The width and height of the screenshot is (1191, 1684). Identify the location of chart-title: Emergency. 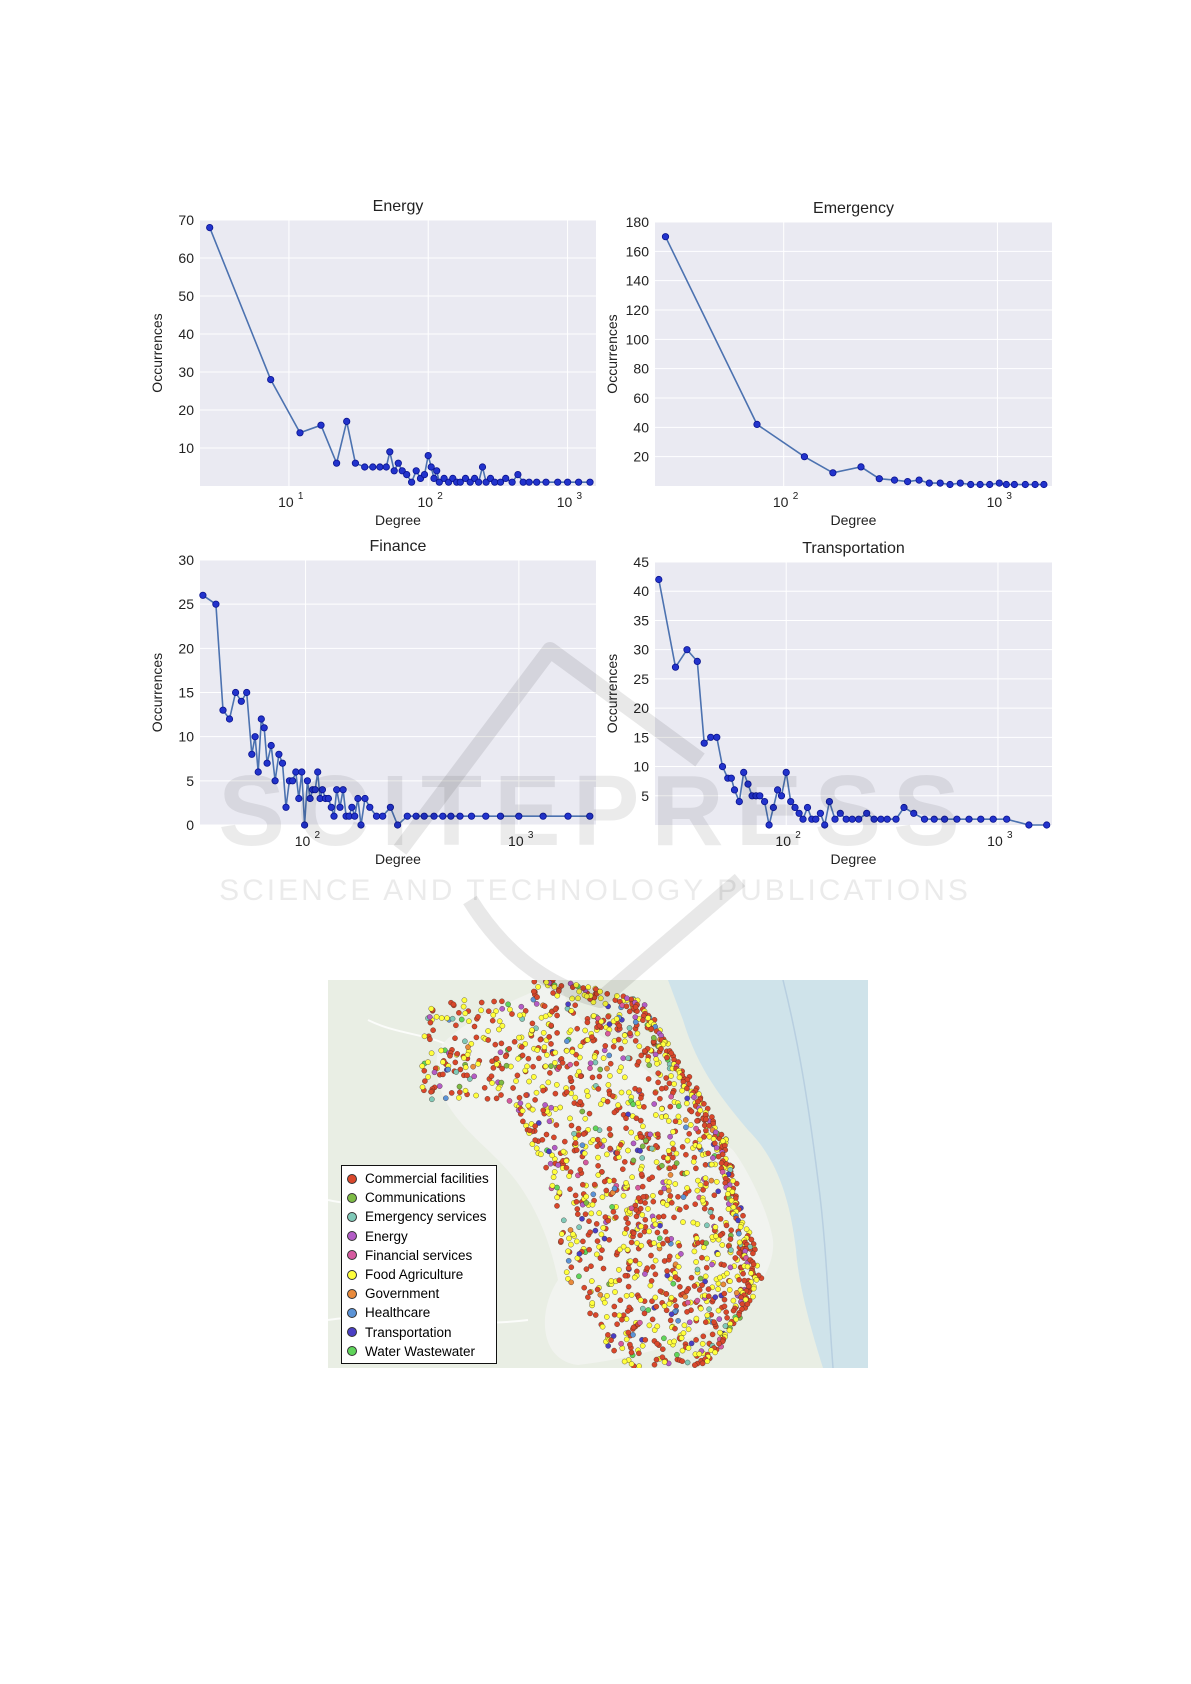
(853, 208).